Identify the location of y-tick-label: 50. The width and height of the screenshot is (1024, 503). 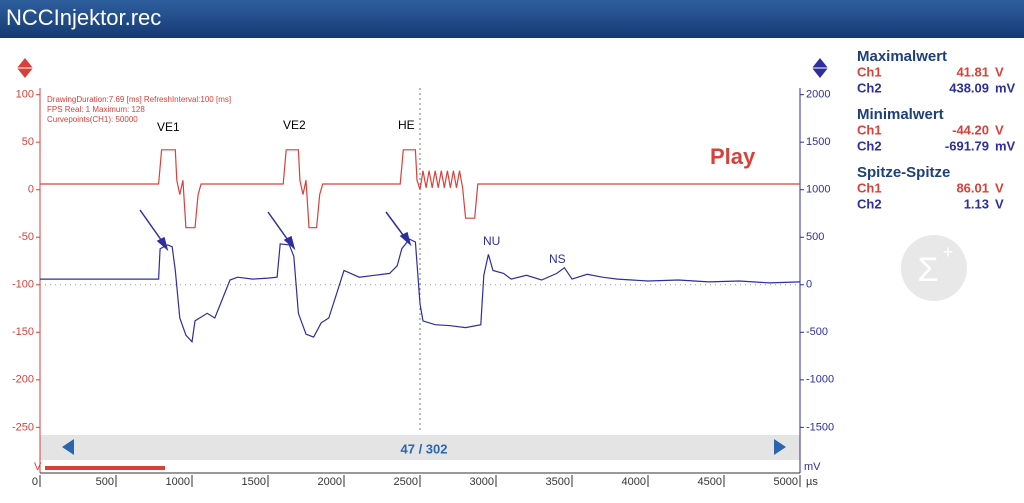
(28, 142).